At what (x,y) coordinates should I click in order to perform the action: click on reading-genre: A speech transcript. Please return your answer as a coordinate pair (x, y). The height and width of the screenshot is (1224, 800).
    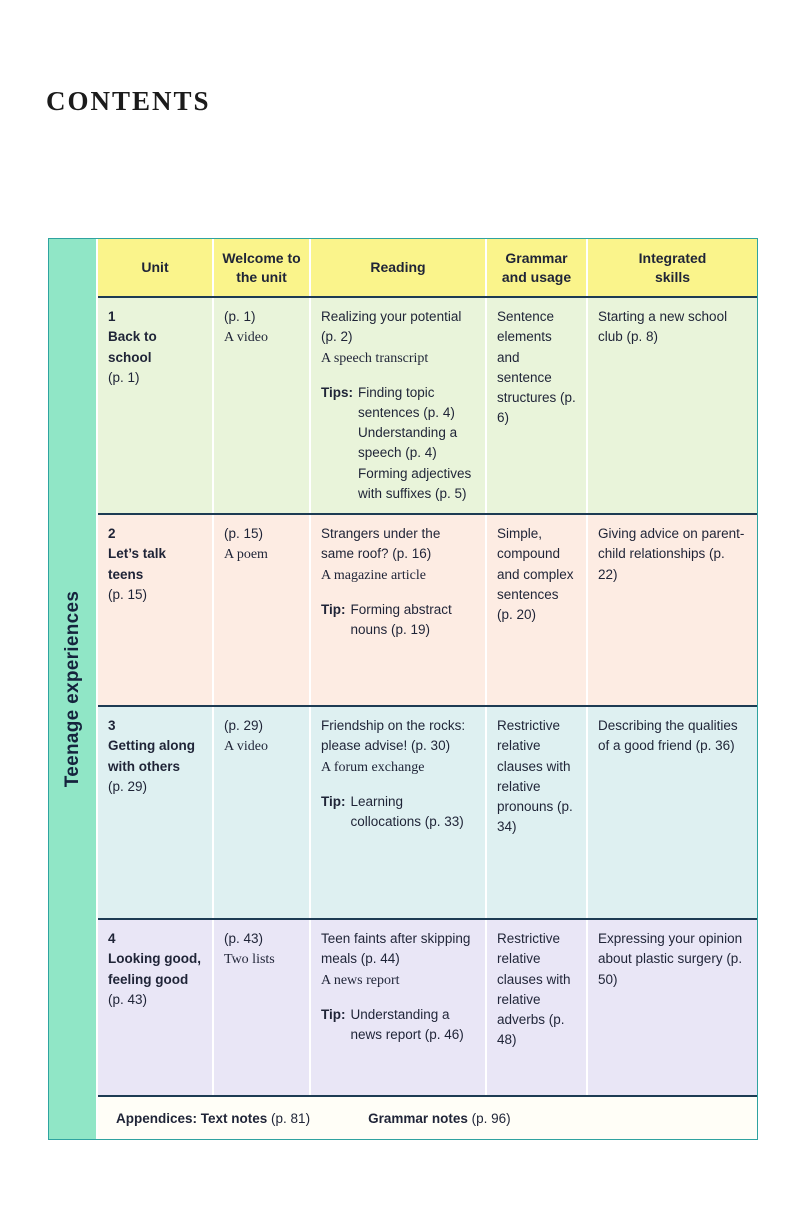
    Looking at the image, I should click on (375, 358).